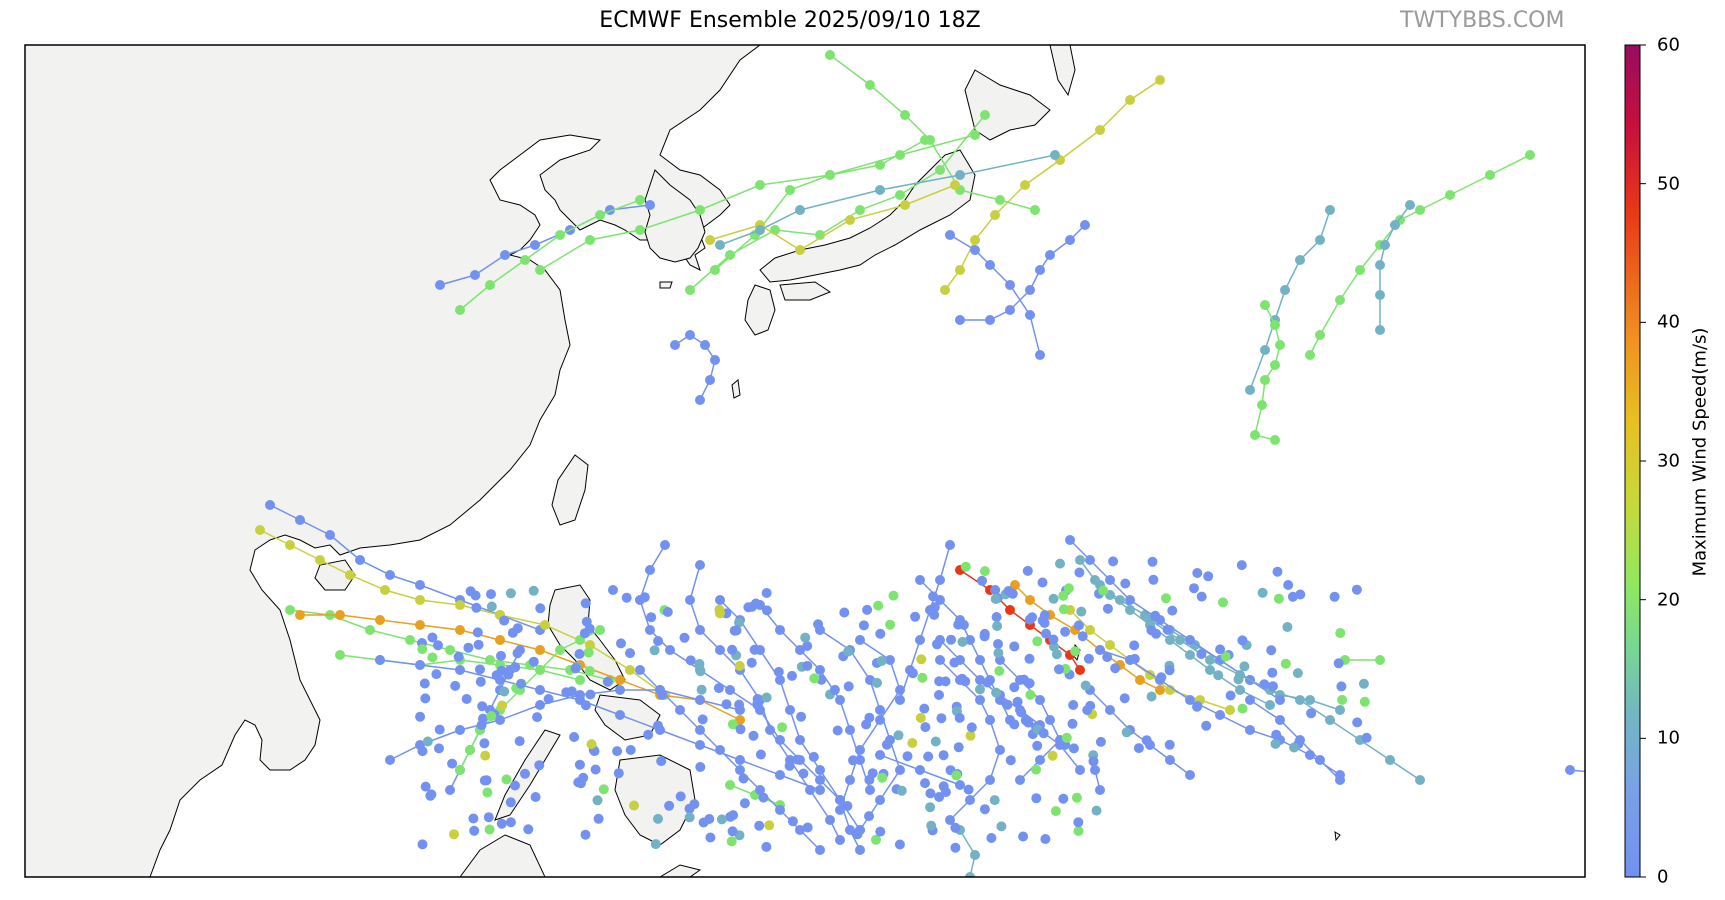  Describe the element at coordinates (1632, 461) in the screenshot. I see `colorbar` at that location.